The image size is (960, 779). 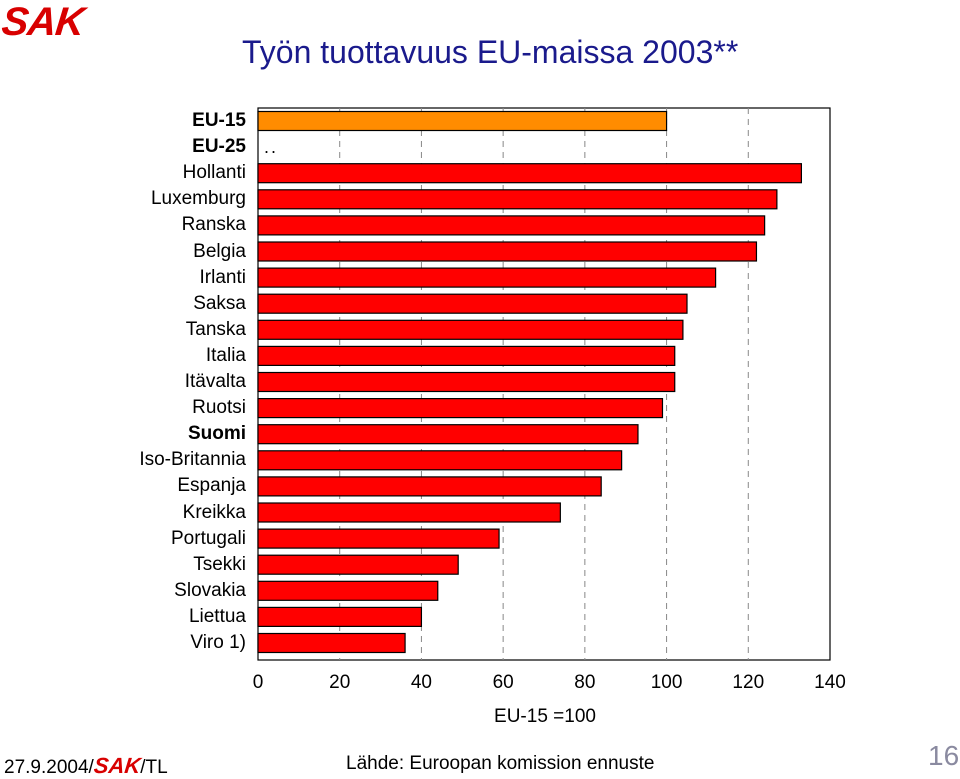 I want to click on category-label: Kreikka, so click(x=214, y=512).